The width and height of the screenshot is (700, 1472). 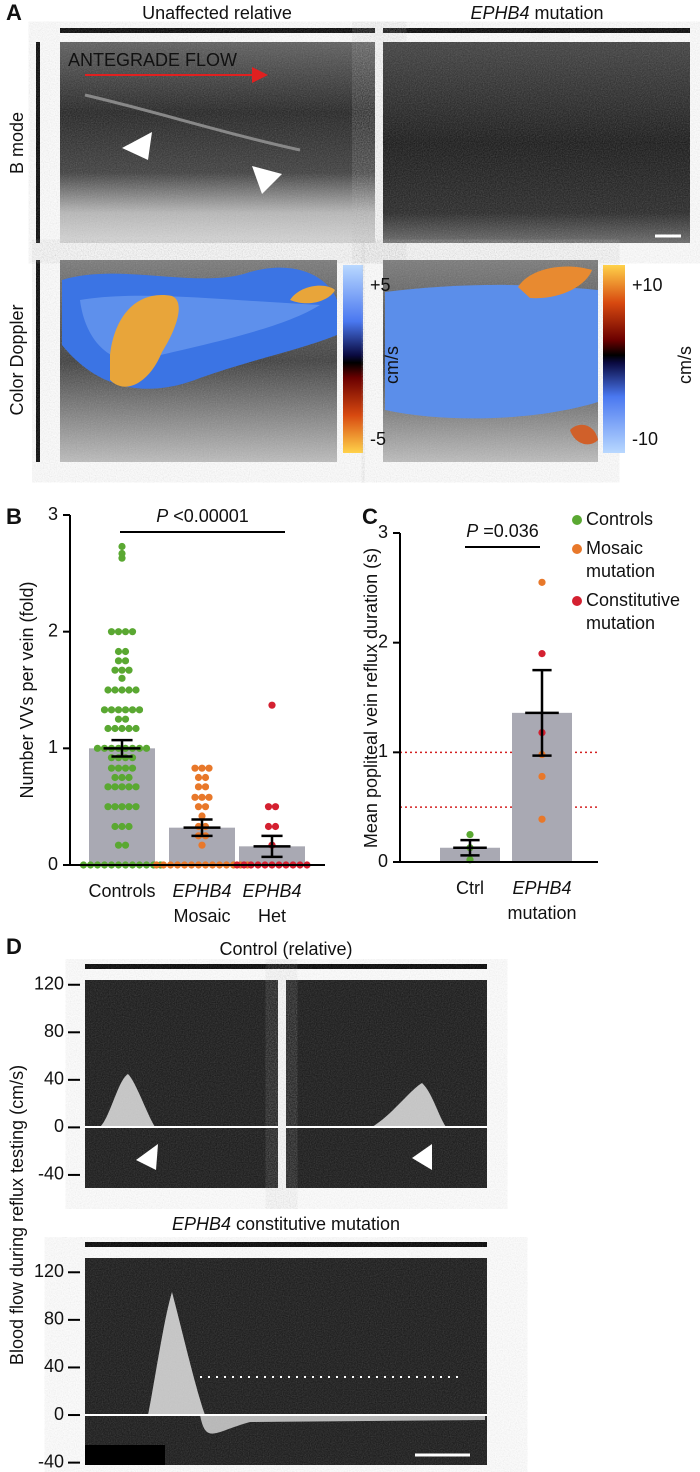 What do you see at coordinates (502, 531) in the screenshot?
I see `p-value: P =0.036` at bounding box center [502, 531].